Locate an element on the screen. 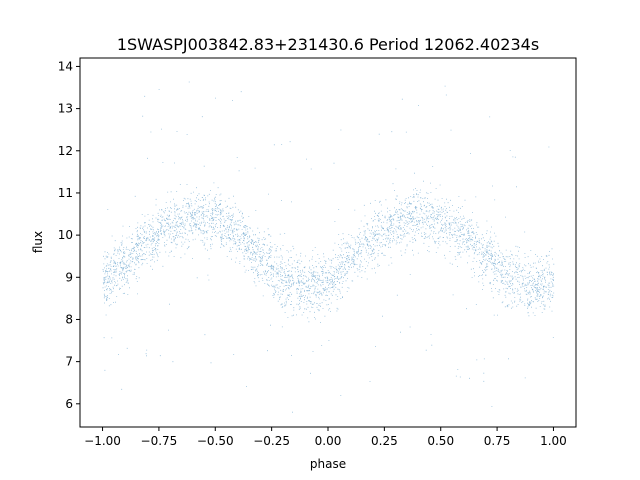  x-tick-label: 1.00 is located at coordinates (553, 441).